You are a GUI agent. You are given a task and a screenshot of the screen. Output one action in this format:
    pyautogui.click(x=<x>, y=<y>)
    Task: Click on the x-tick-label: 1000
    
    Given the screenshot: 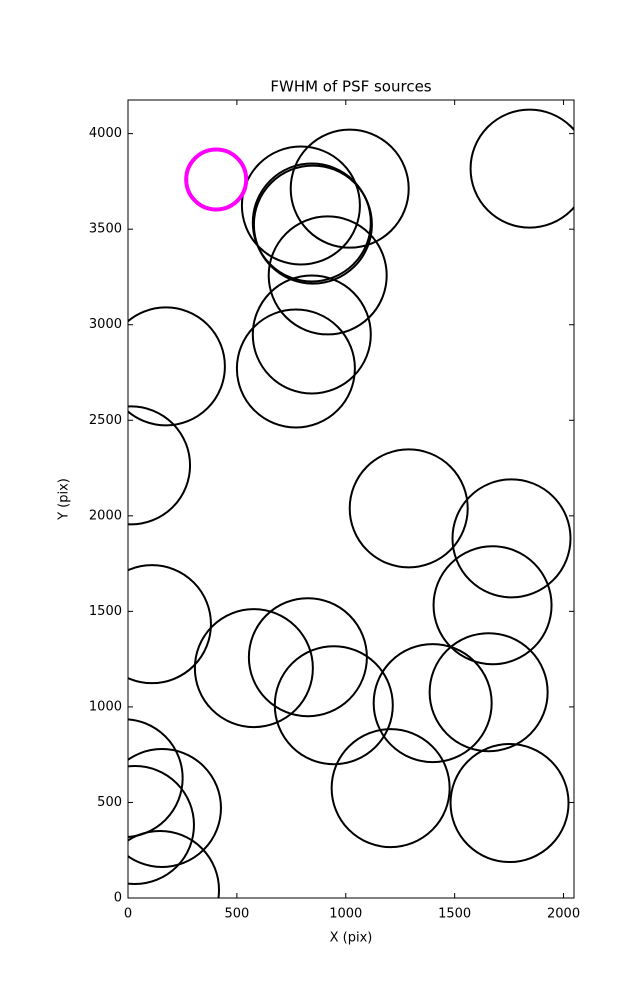 What is the action you would take?
    pyautogui.click(x=345, y=914)
    